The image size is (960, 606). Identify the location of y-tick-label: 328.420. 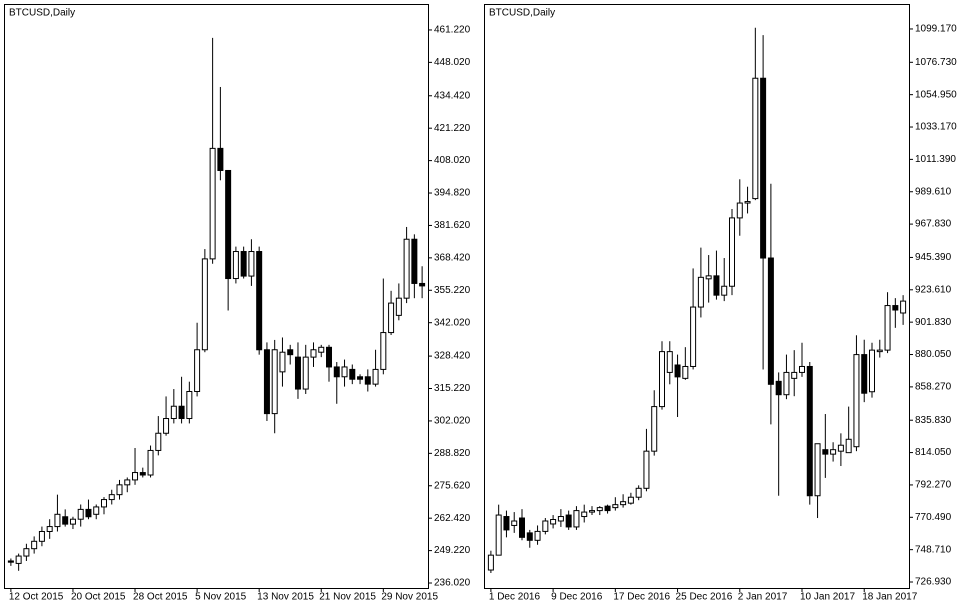
(452, 356).